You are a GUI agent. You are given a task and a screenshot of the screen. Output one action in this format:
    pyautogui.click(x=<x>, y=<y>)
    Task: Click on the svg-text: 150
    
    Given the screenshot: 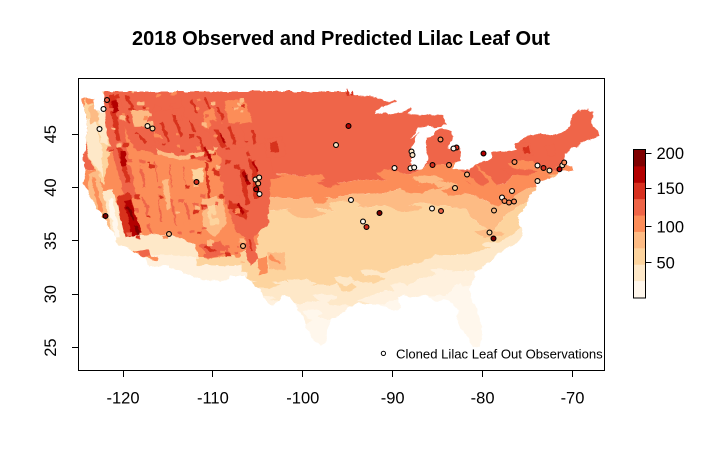 What is the action you would take?
    pyautogui.click(x=671, y=189)
    